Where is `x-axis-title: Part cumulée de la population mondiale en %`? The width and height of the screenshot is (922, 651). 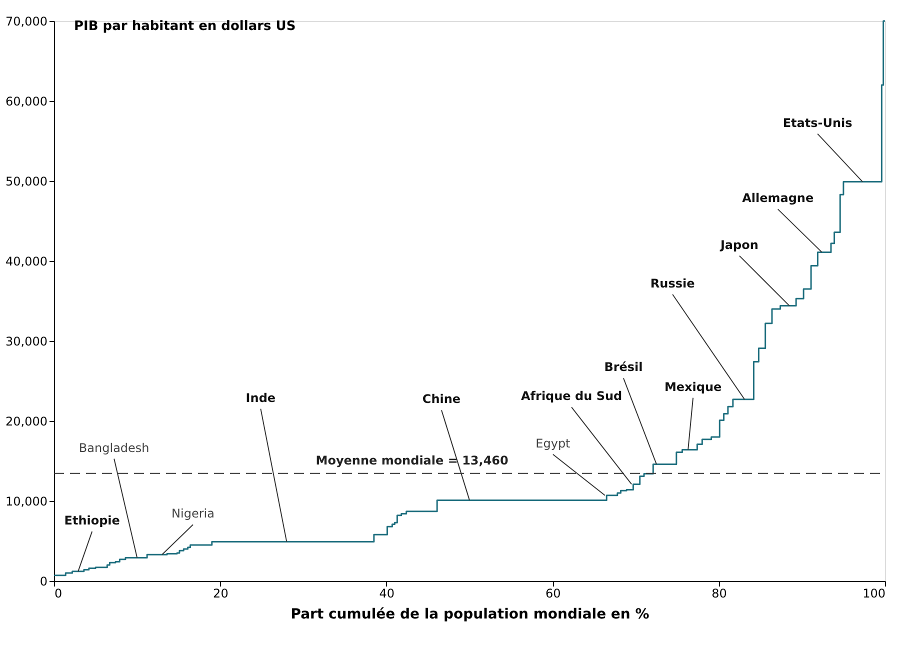
x-axis-title: Part cumulée de la population mondiale en % is located at coordinates (470, 614).